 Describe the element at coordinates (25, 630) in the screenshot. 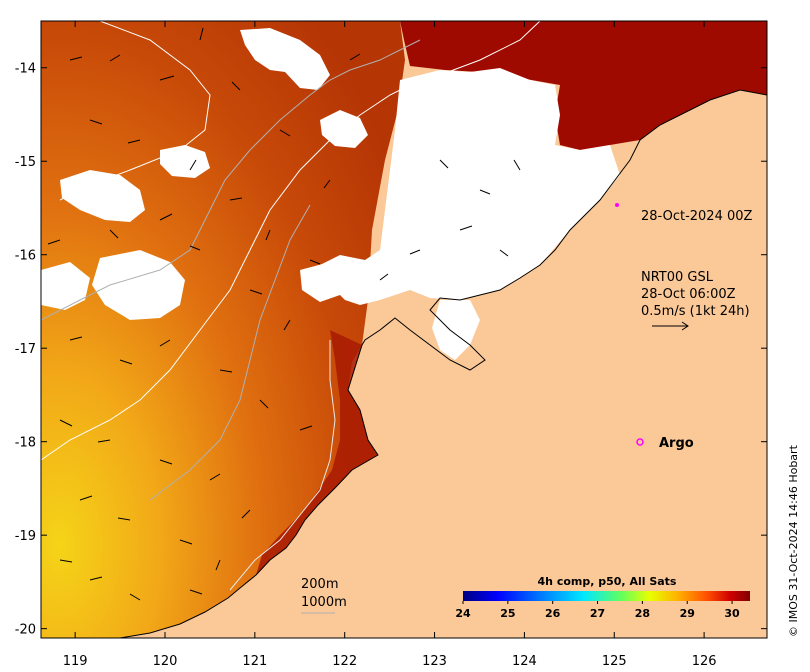

I see `y-tick-label: -20` at that location.